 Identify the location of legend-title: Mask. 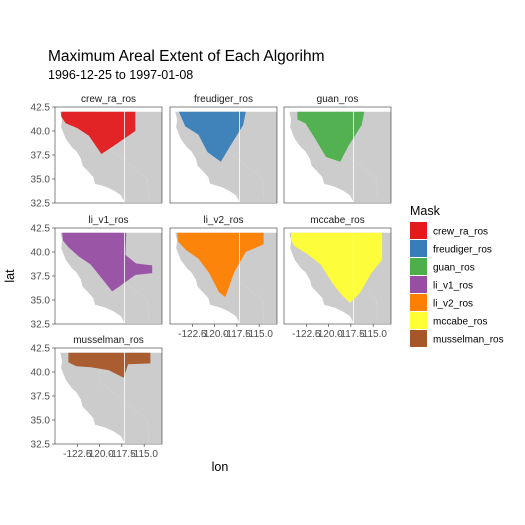
(425, 211).